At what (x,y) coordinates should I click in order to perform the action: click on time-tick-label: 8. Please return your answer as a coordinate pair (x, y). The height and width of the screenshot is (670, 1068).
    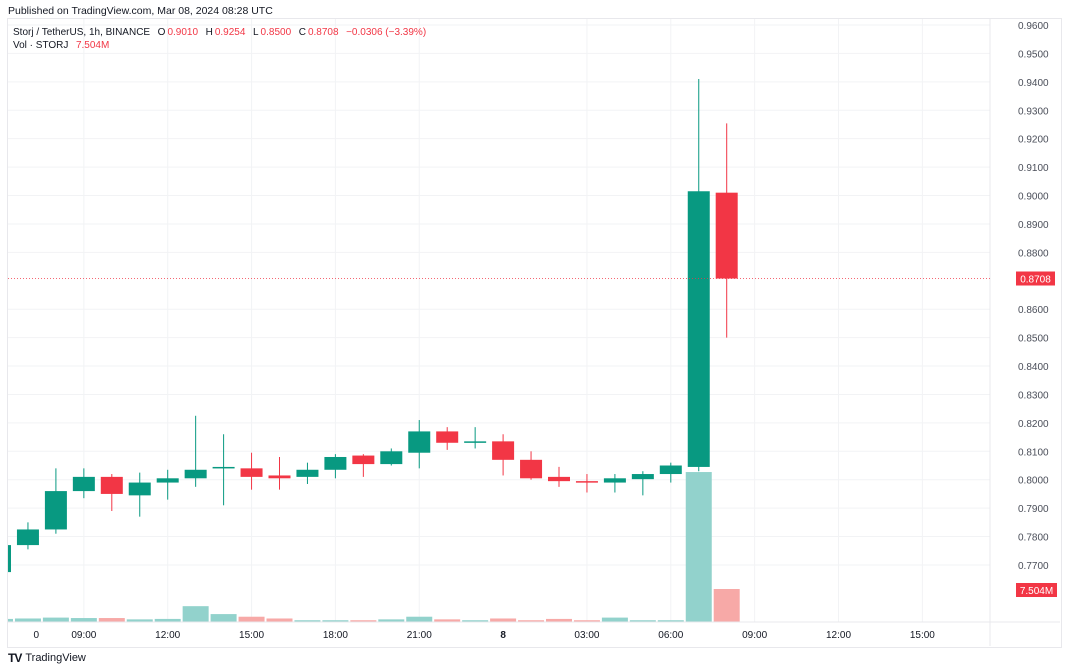
    Looking at the image, I should click on (503, 635).